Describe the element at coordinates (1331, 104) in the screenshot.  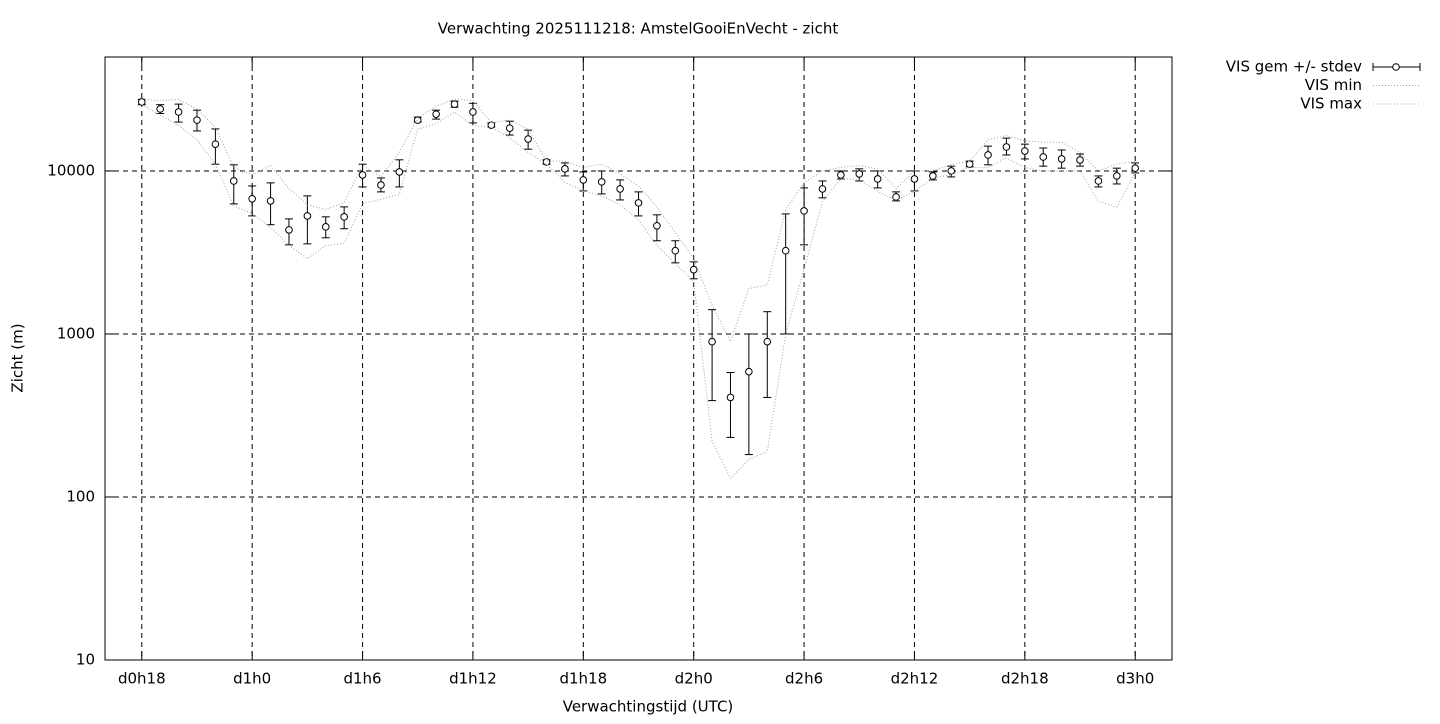
I see `legend-label: VIS max` at that location.